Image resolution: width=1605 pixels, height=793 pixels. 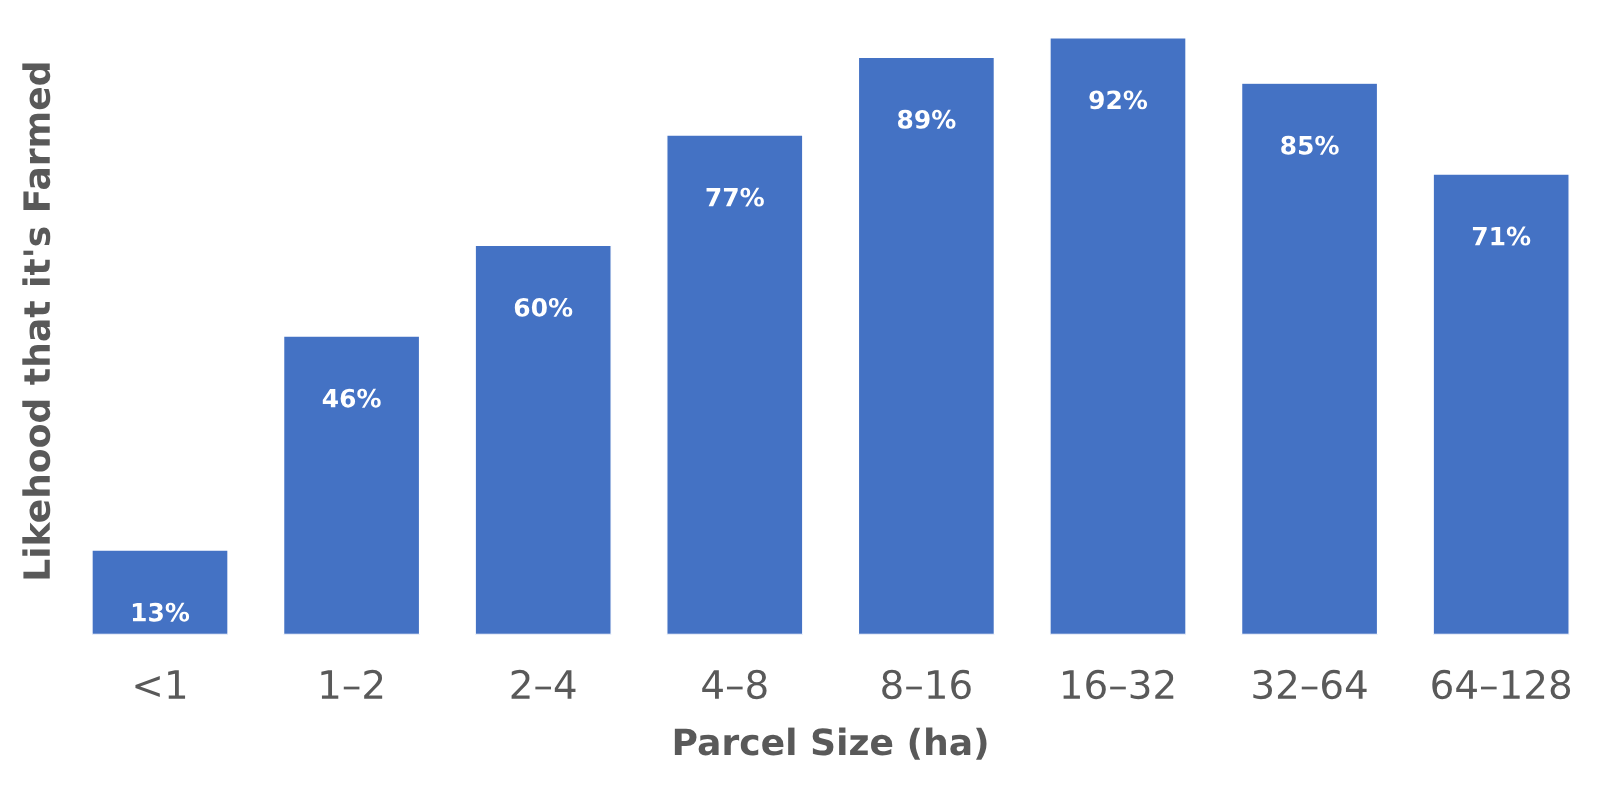 I want to click on x-tick-label: 8–16, so click(x=926, y=684).